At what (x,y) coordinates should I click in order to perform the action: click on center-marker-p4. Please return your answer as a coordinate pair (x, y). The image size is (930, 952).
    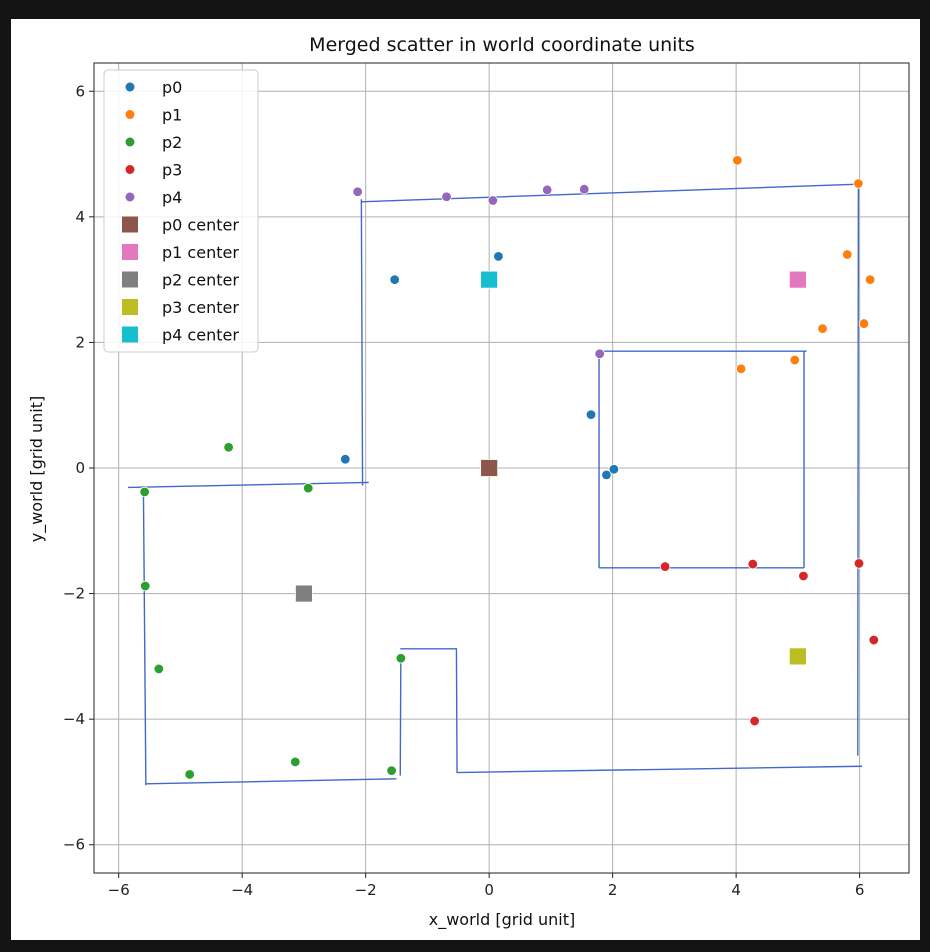
    Looking at the image, I should click on (489, 279).